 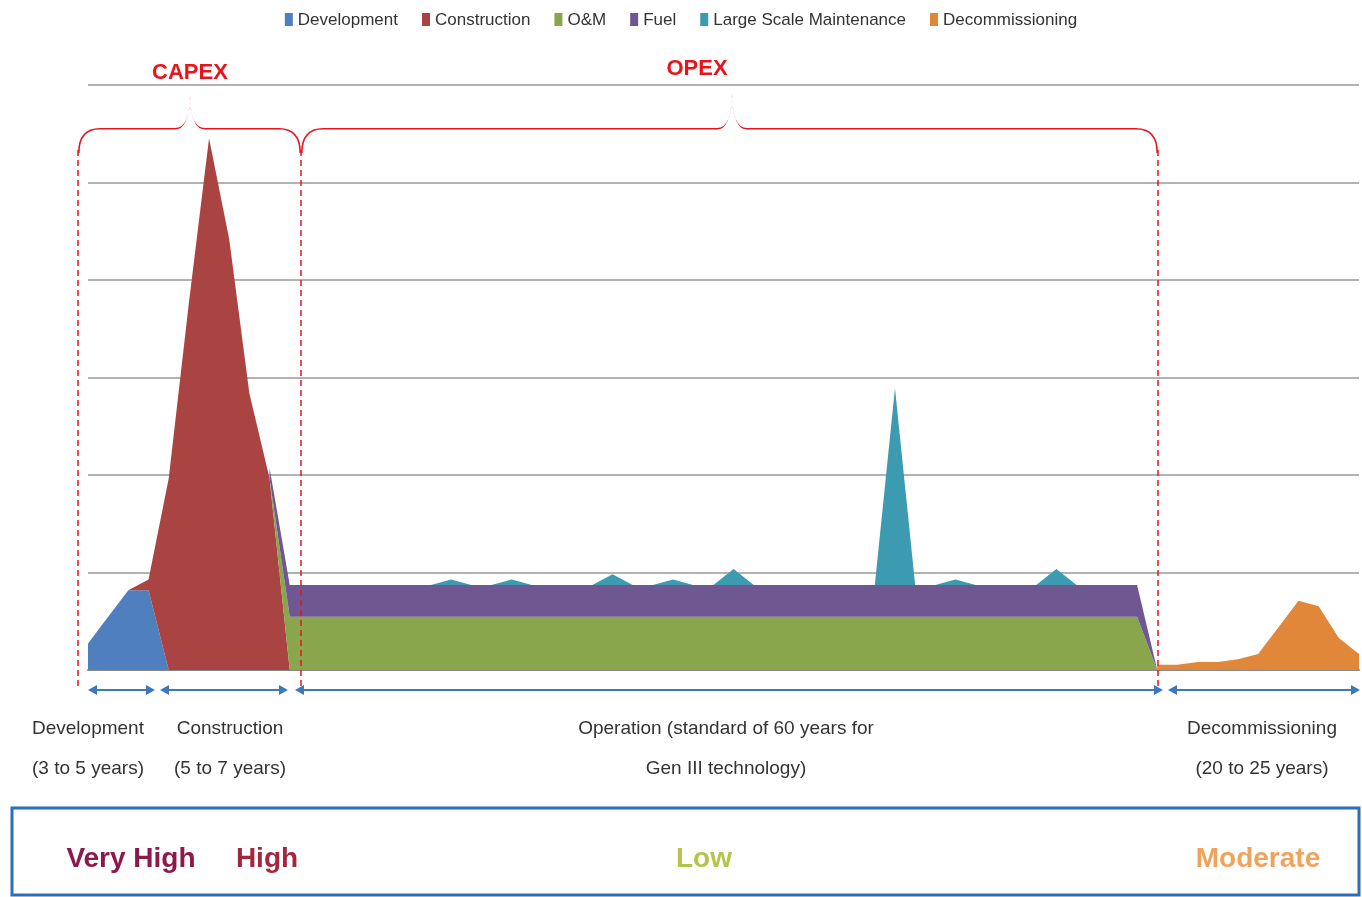 I want to click on text: OPEX, so click(x=697, y=68).